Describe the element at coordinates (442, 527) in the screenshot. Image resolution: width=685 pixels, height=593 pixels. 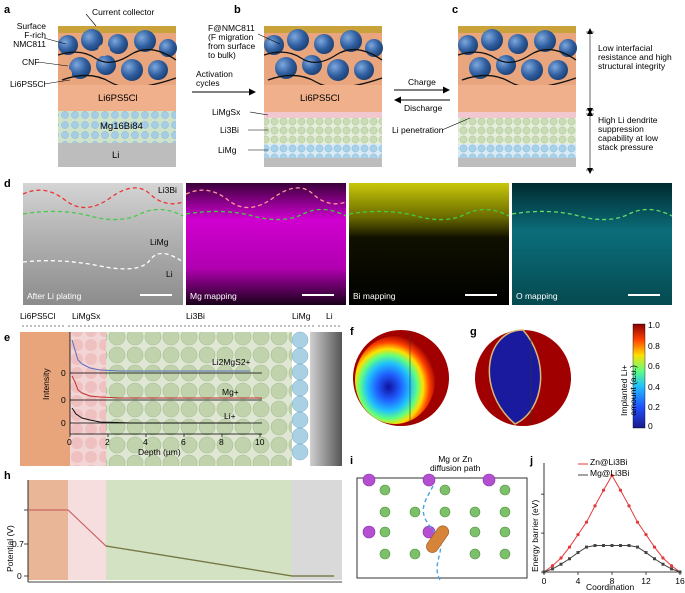
I see `diffusion-path-i` at that location.